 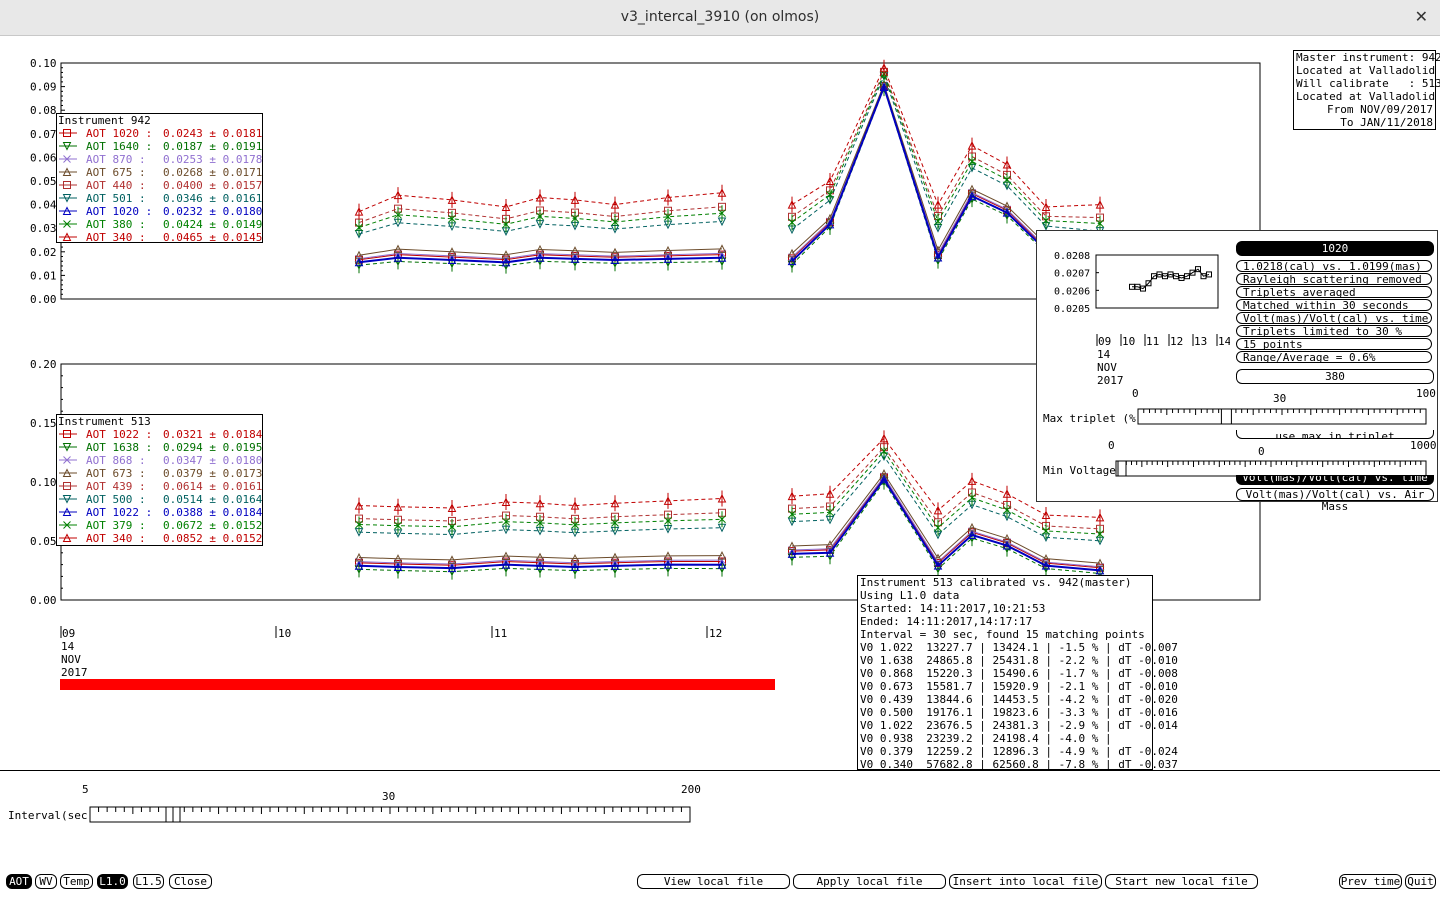 What do you see at coordinates (212, 512) in the screenshot?
I see `legend-value: 0.0388 ± 0.0184` at bounding box center [212, 512].